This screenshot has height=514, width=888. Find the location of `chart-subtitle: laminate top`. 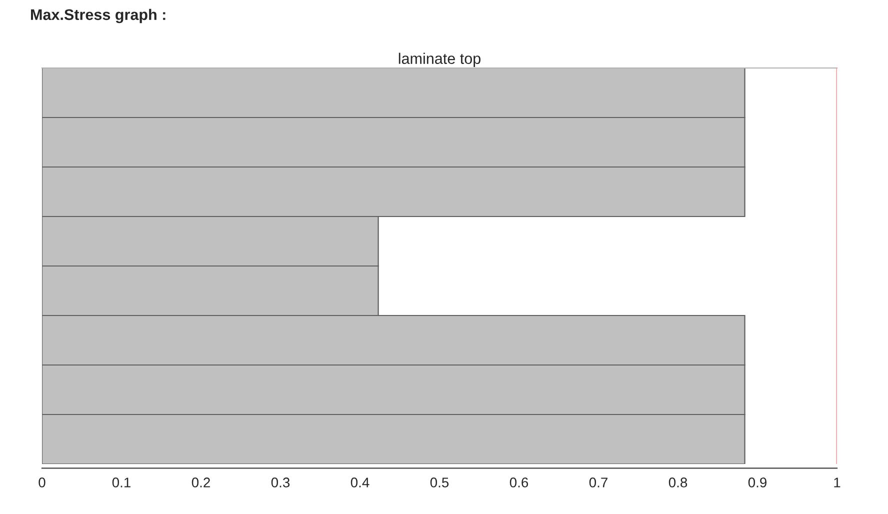

chart-subtitle: laminate top is located at coordinates (439, 60).